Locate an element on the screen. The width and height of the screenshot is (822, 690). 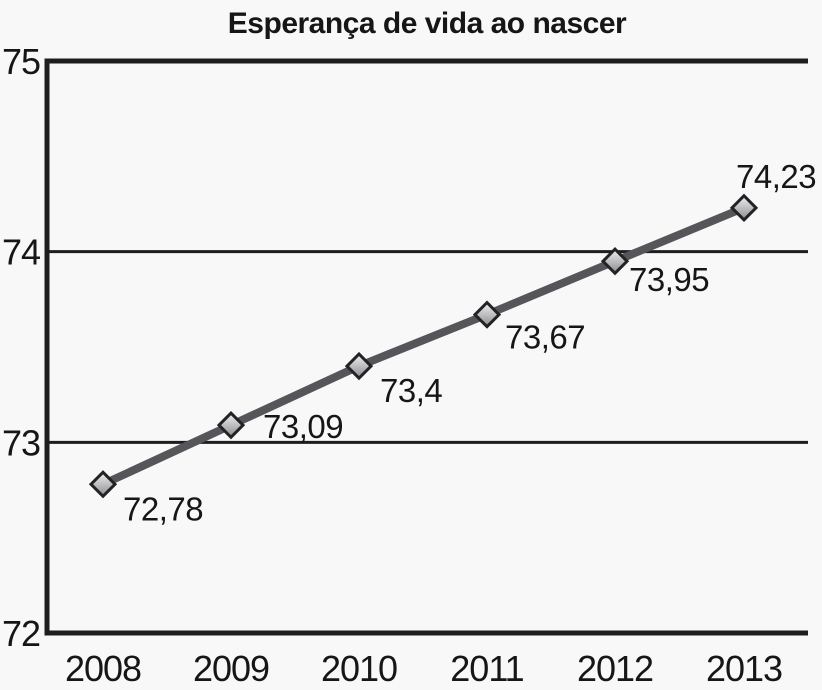
data-point-marker-2013 is located at coordinates (744, 207).